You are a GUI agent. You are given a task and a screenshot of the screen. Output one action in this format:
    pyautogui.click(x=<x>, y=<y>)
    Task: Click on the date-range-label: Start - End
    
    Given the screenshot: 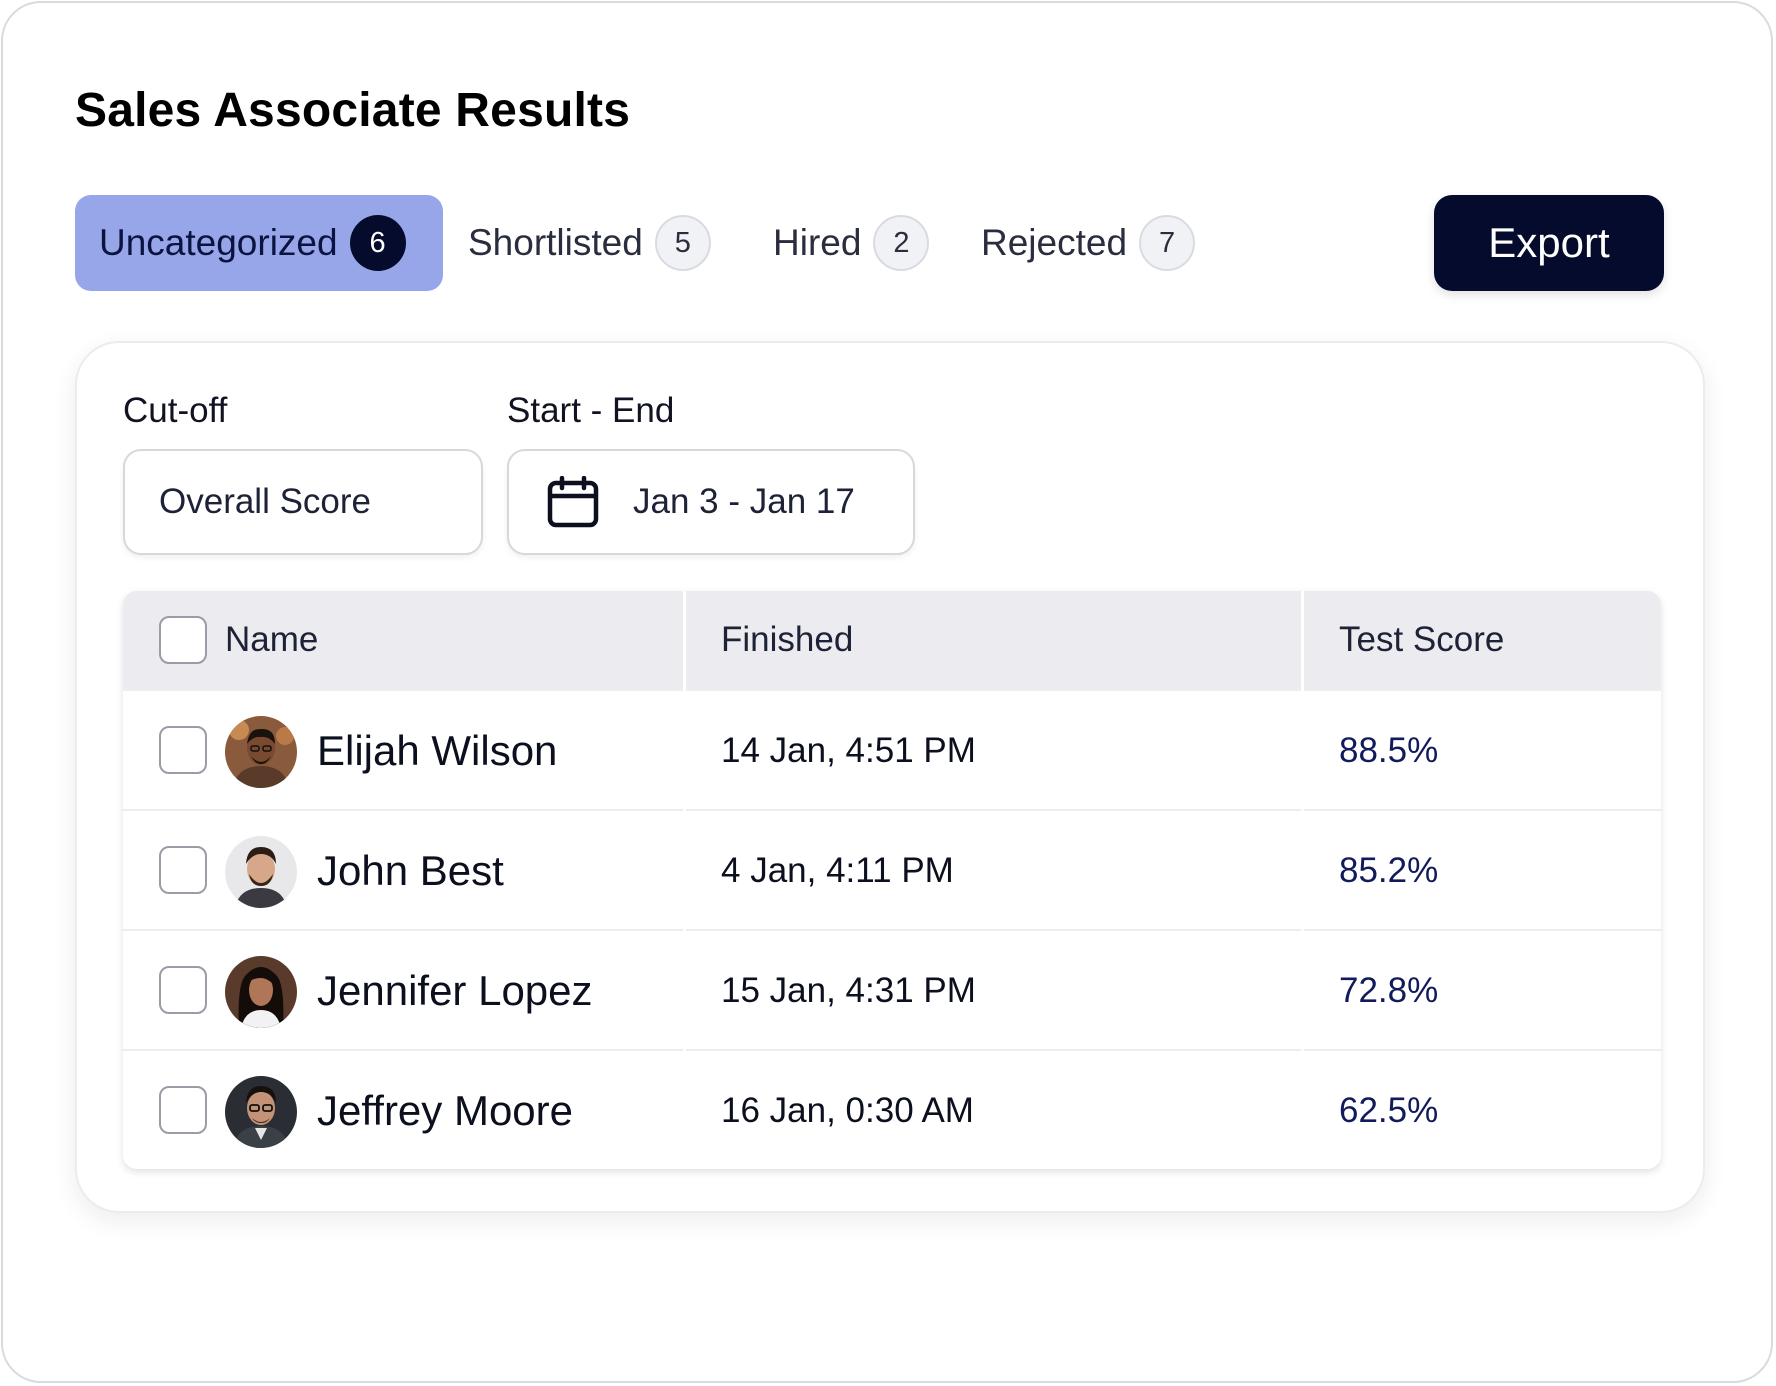 What is the action you would take?
    pyautogui.click(x=591, y=410)
    